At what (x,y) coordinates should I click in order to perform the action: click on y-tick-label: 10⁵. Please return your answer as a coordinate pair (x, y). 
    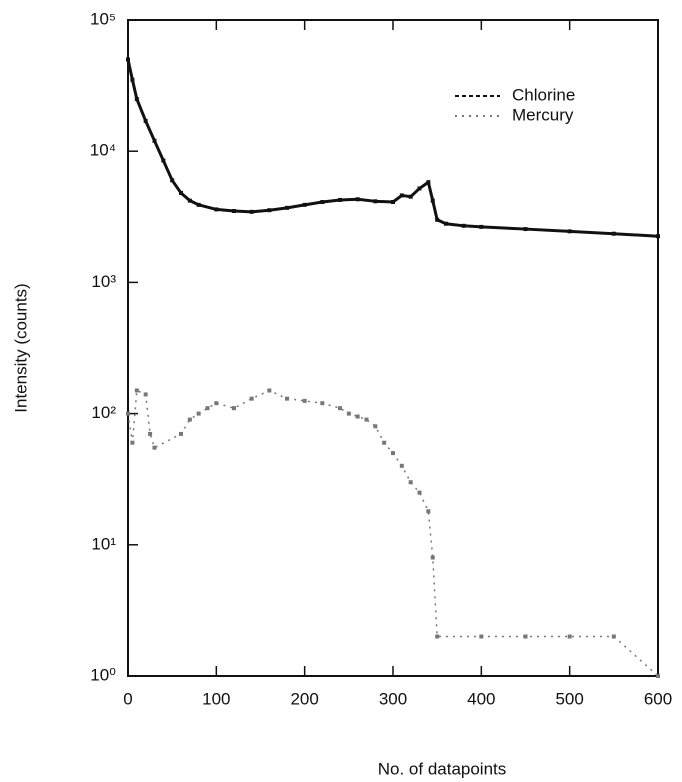
    Looking at the image, I should click on (103, 18).